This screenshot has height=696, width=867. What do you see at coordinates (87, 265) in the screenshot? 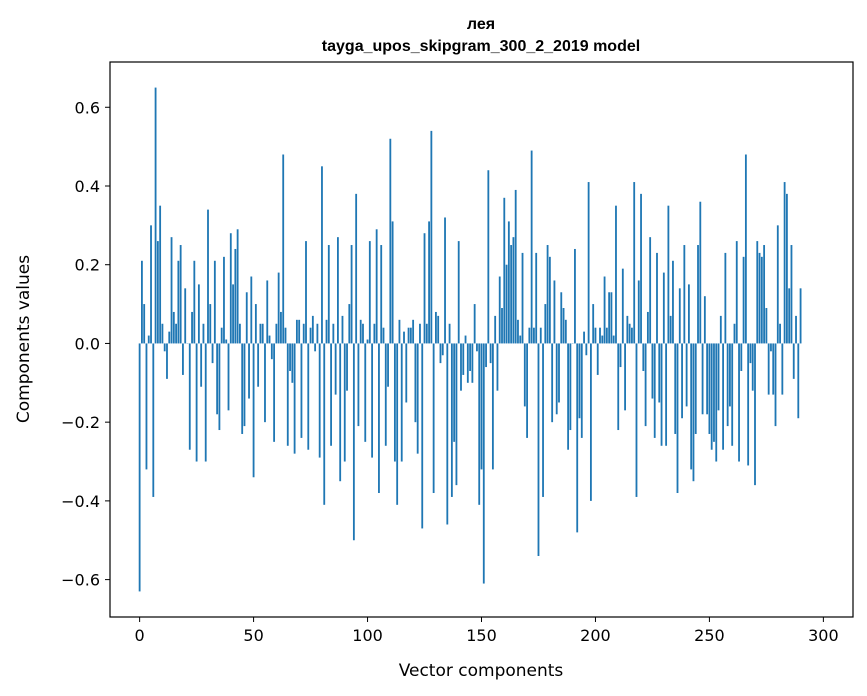
I see `y-tick-label: 0.2` at bounding box center [87, 265].